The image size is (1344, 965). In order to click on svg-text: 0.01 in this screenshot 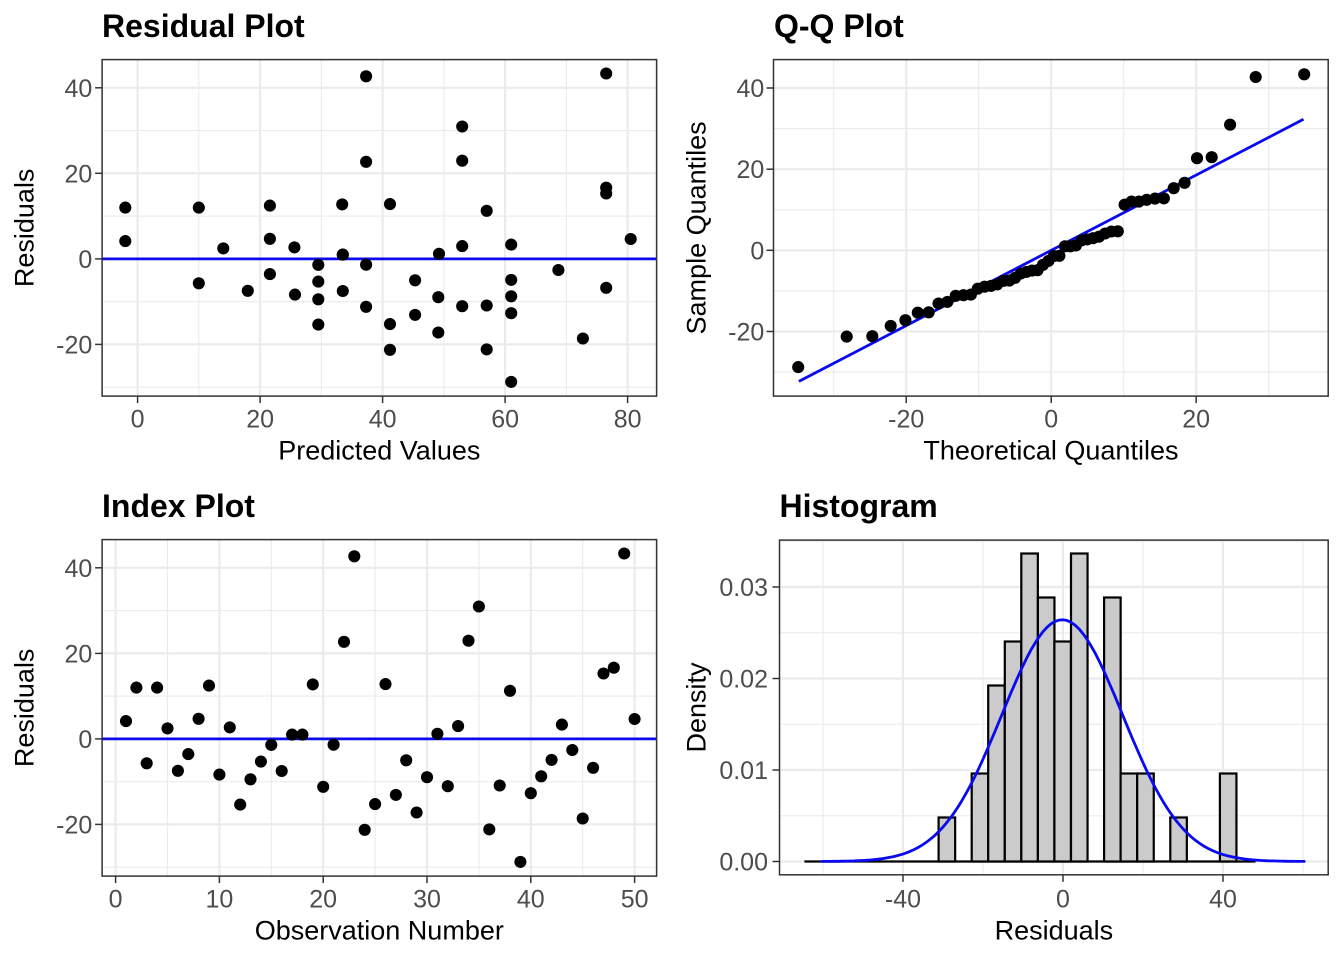, I will do `click(743, 771)`.